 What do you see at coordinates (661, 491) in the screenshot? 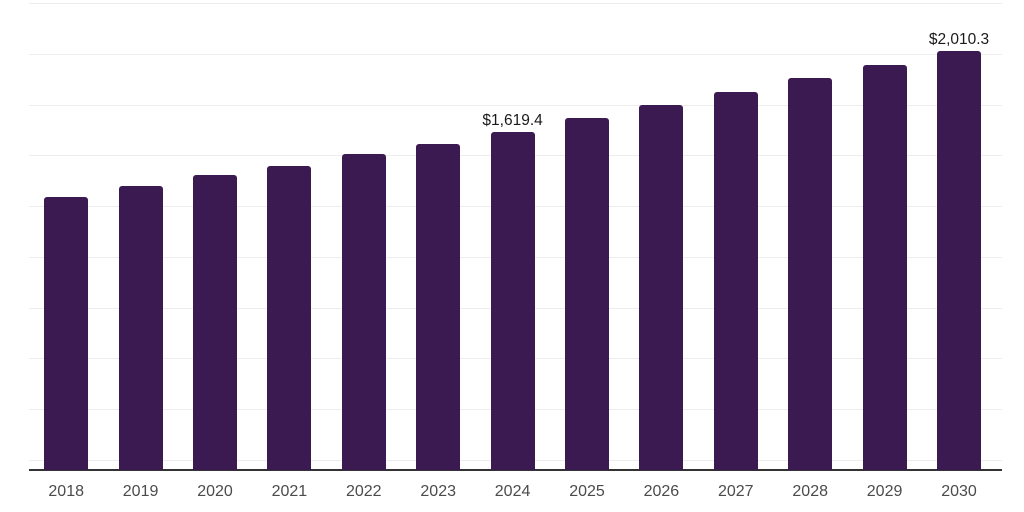
I see `x-tick-label: 2026` at bounding box center [661, 491].